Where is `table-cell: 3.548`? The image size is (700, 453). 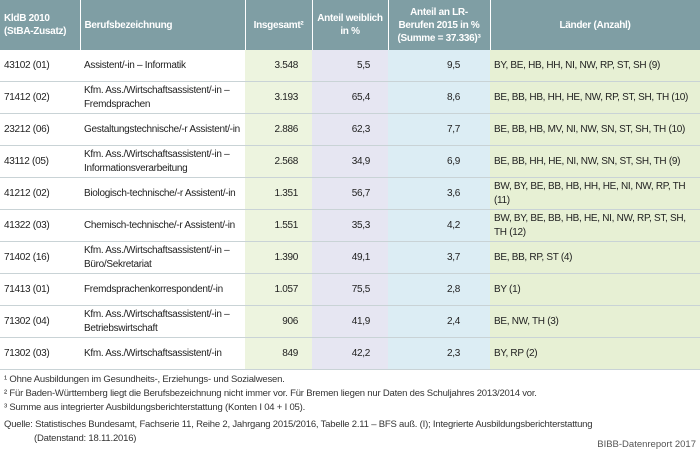 table-cell: 3.548 is located at coordinates (278, 66).